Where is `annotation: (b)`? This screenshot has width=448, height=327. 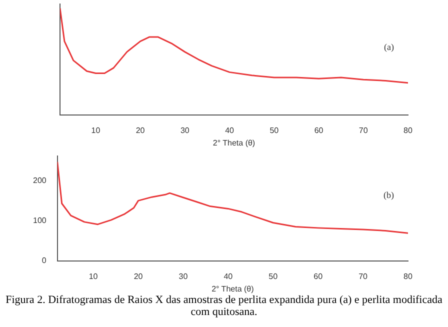
annotation: (b) is located at coordinates (389, 195).